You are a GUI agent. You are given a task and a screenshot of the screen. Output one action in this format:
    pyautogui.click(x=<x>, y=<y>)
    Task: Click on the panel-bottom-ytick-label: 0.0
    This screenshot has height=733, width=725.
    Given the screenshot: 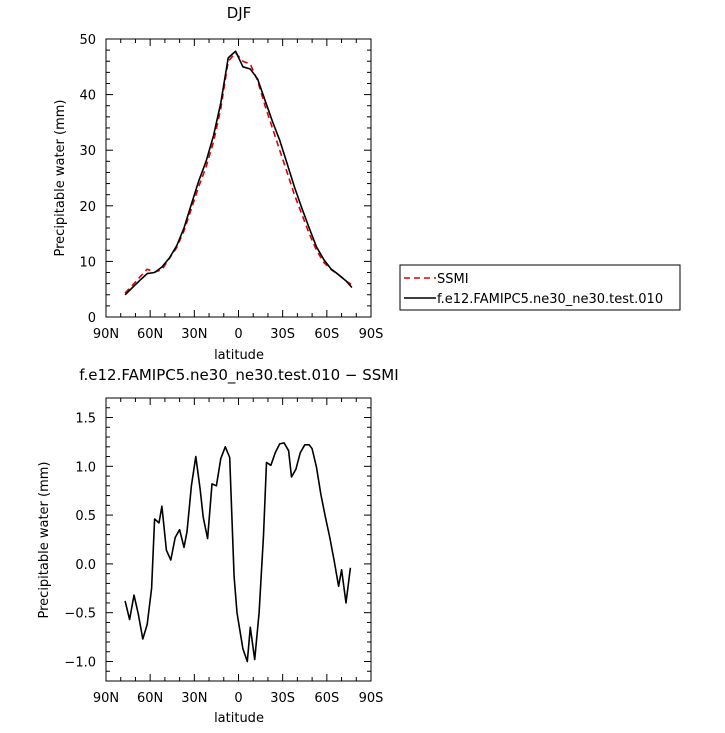 What is the action you would take?
    pyautogui.click(x=85, y=565)
    